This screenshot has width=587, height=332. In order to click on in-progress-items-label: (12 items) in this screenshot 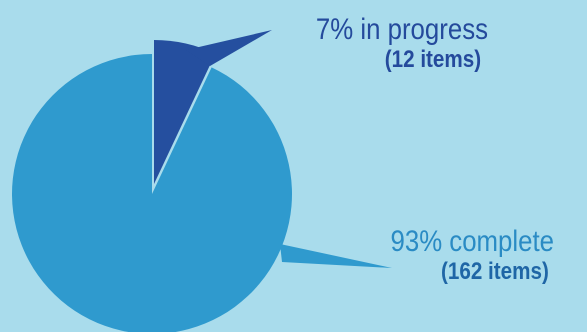, I will do `click(433, 59)`.